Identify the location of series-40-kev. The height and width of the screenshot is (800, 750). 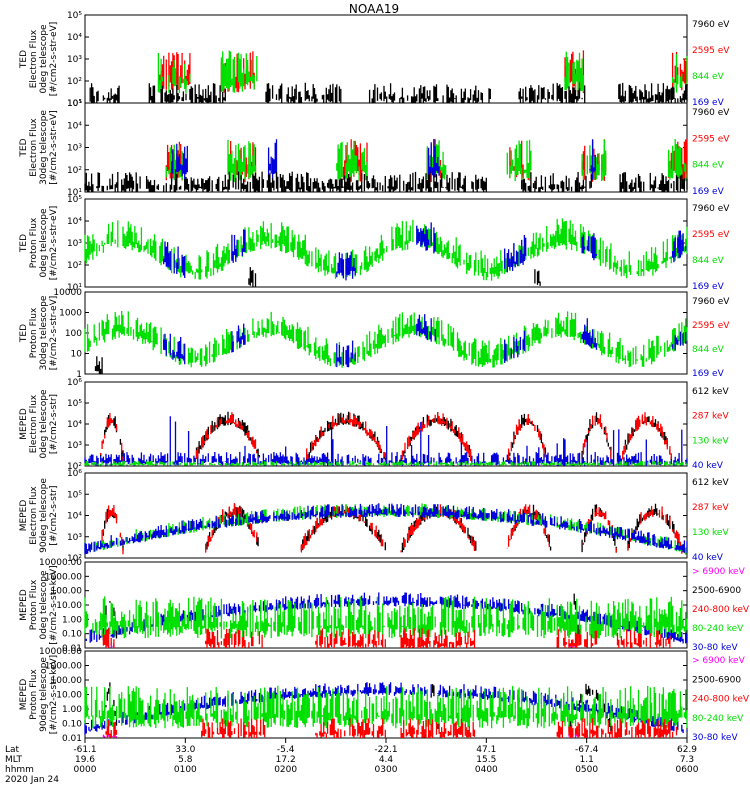
(386, 529).